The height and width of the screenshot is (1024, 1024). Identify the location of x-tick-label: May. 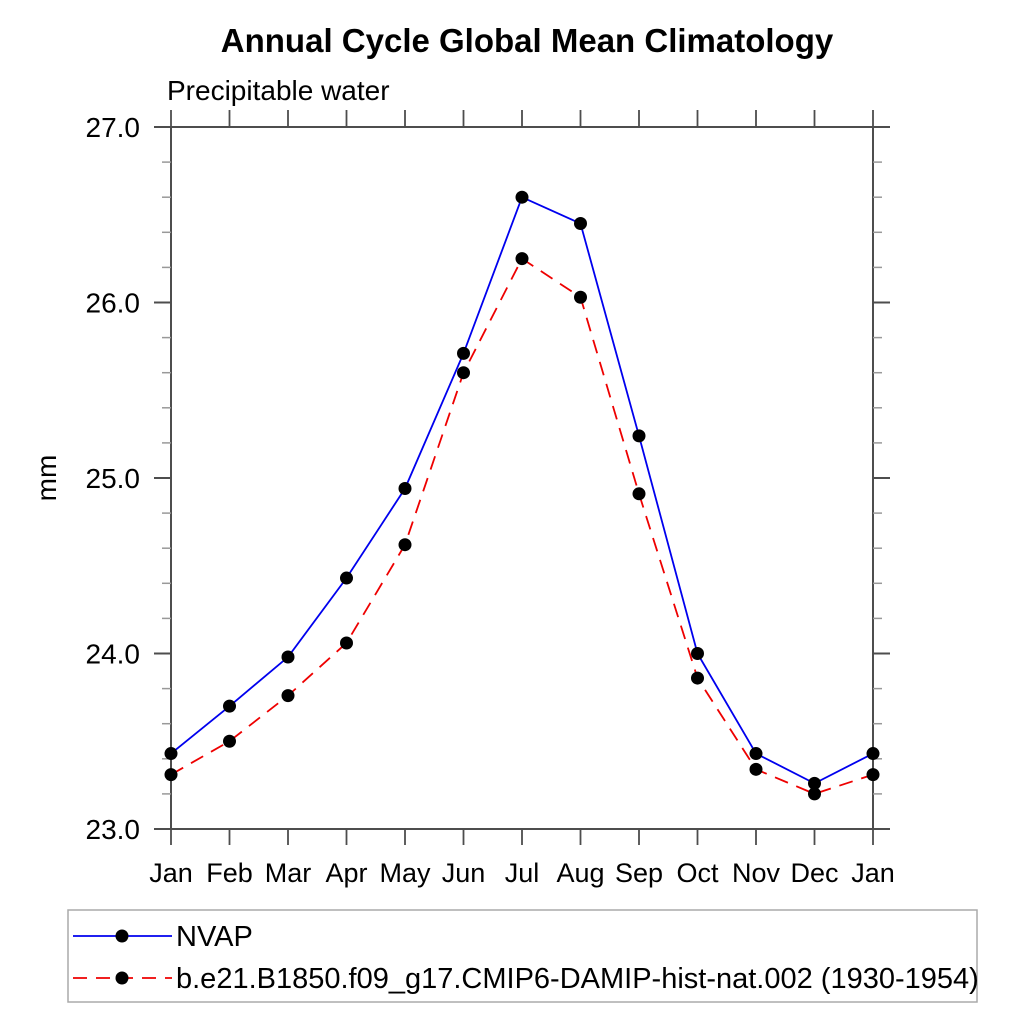
(405, 873).